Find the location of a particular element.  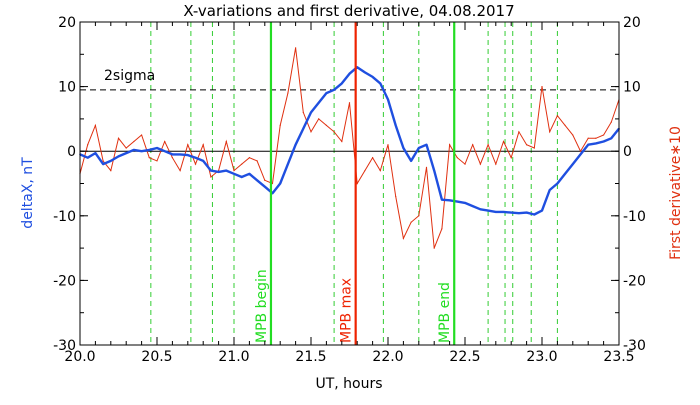

threshold-label: 2sigma is located at coordinates (129, 76).